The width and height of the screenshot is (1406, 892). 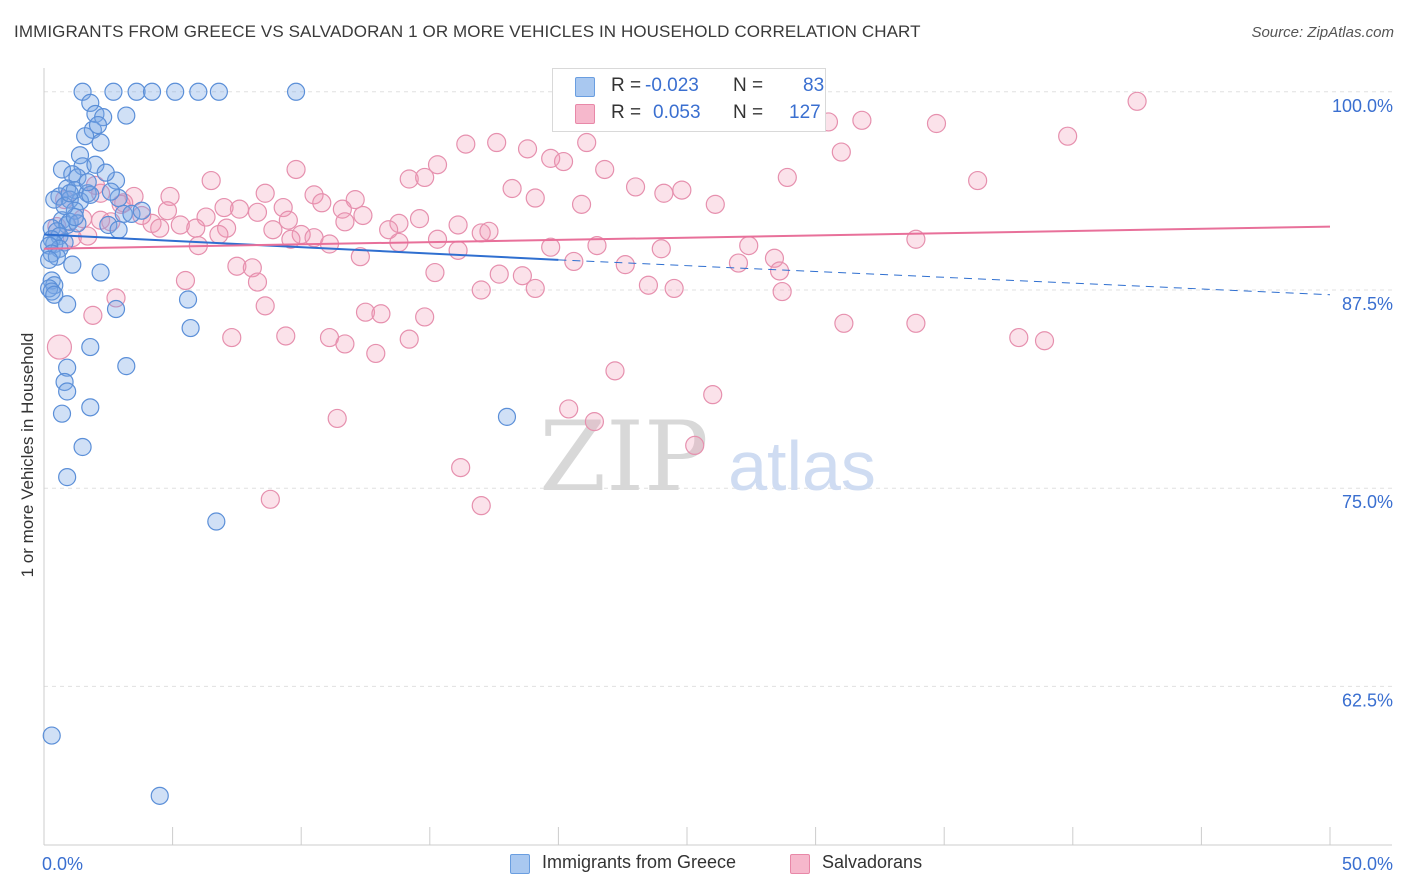 I want to click on trend-lines, so click(x=687, y=260).